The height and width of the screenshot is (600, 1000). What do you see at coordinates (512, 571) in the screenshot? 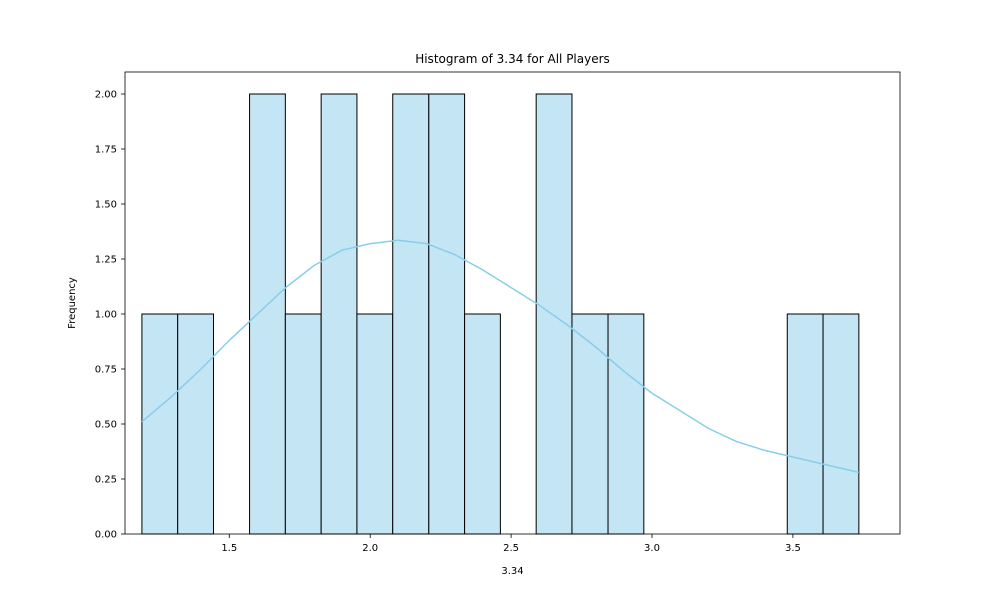
I see `x-axis-label: 3.34` at bounding box center [512, 571].